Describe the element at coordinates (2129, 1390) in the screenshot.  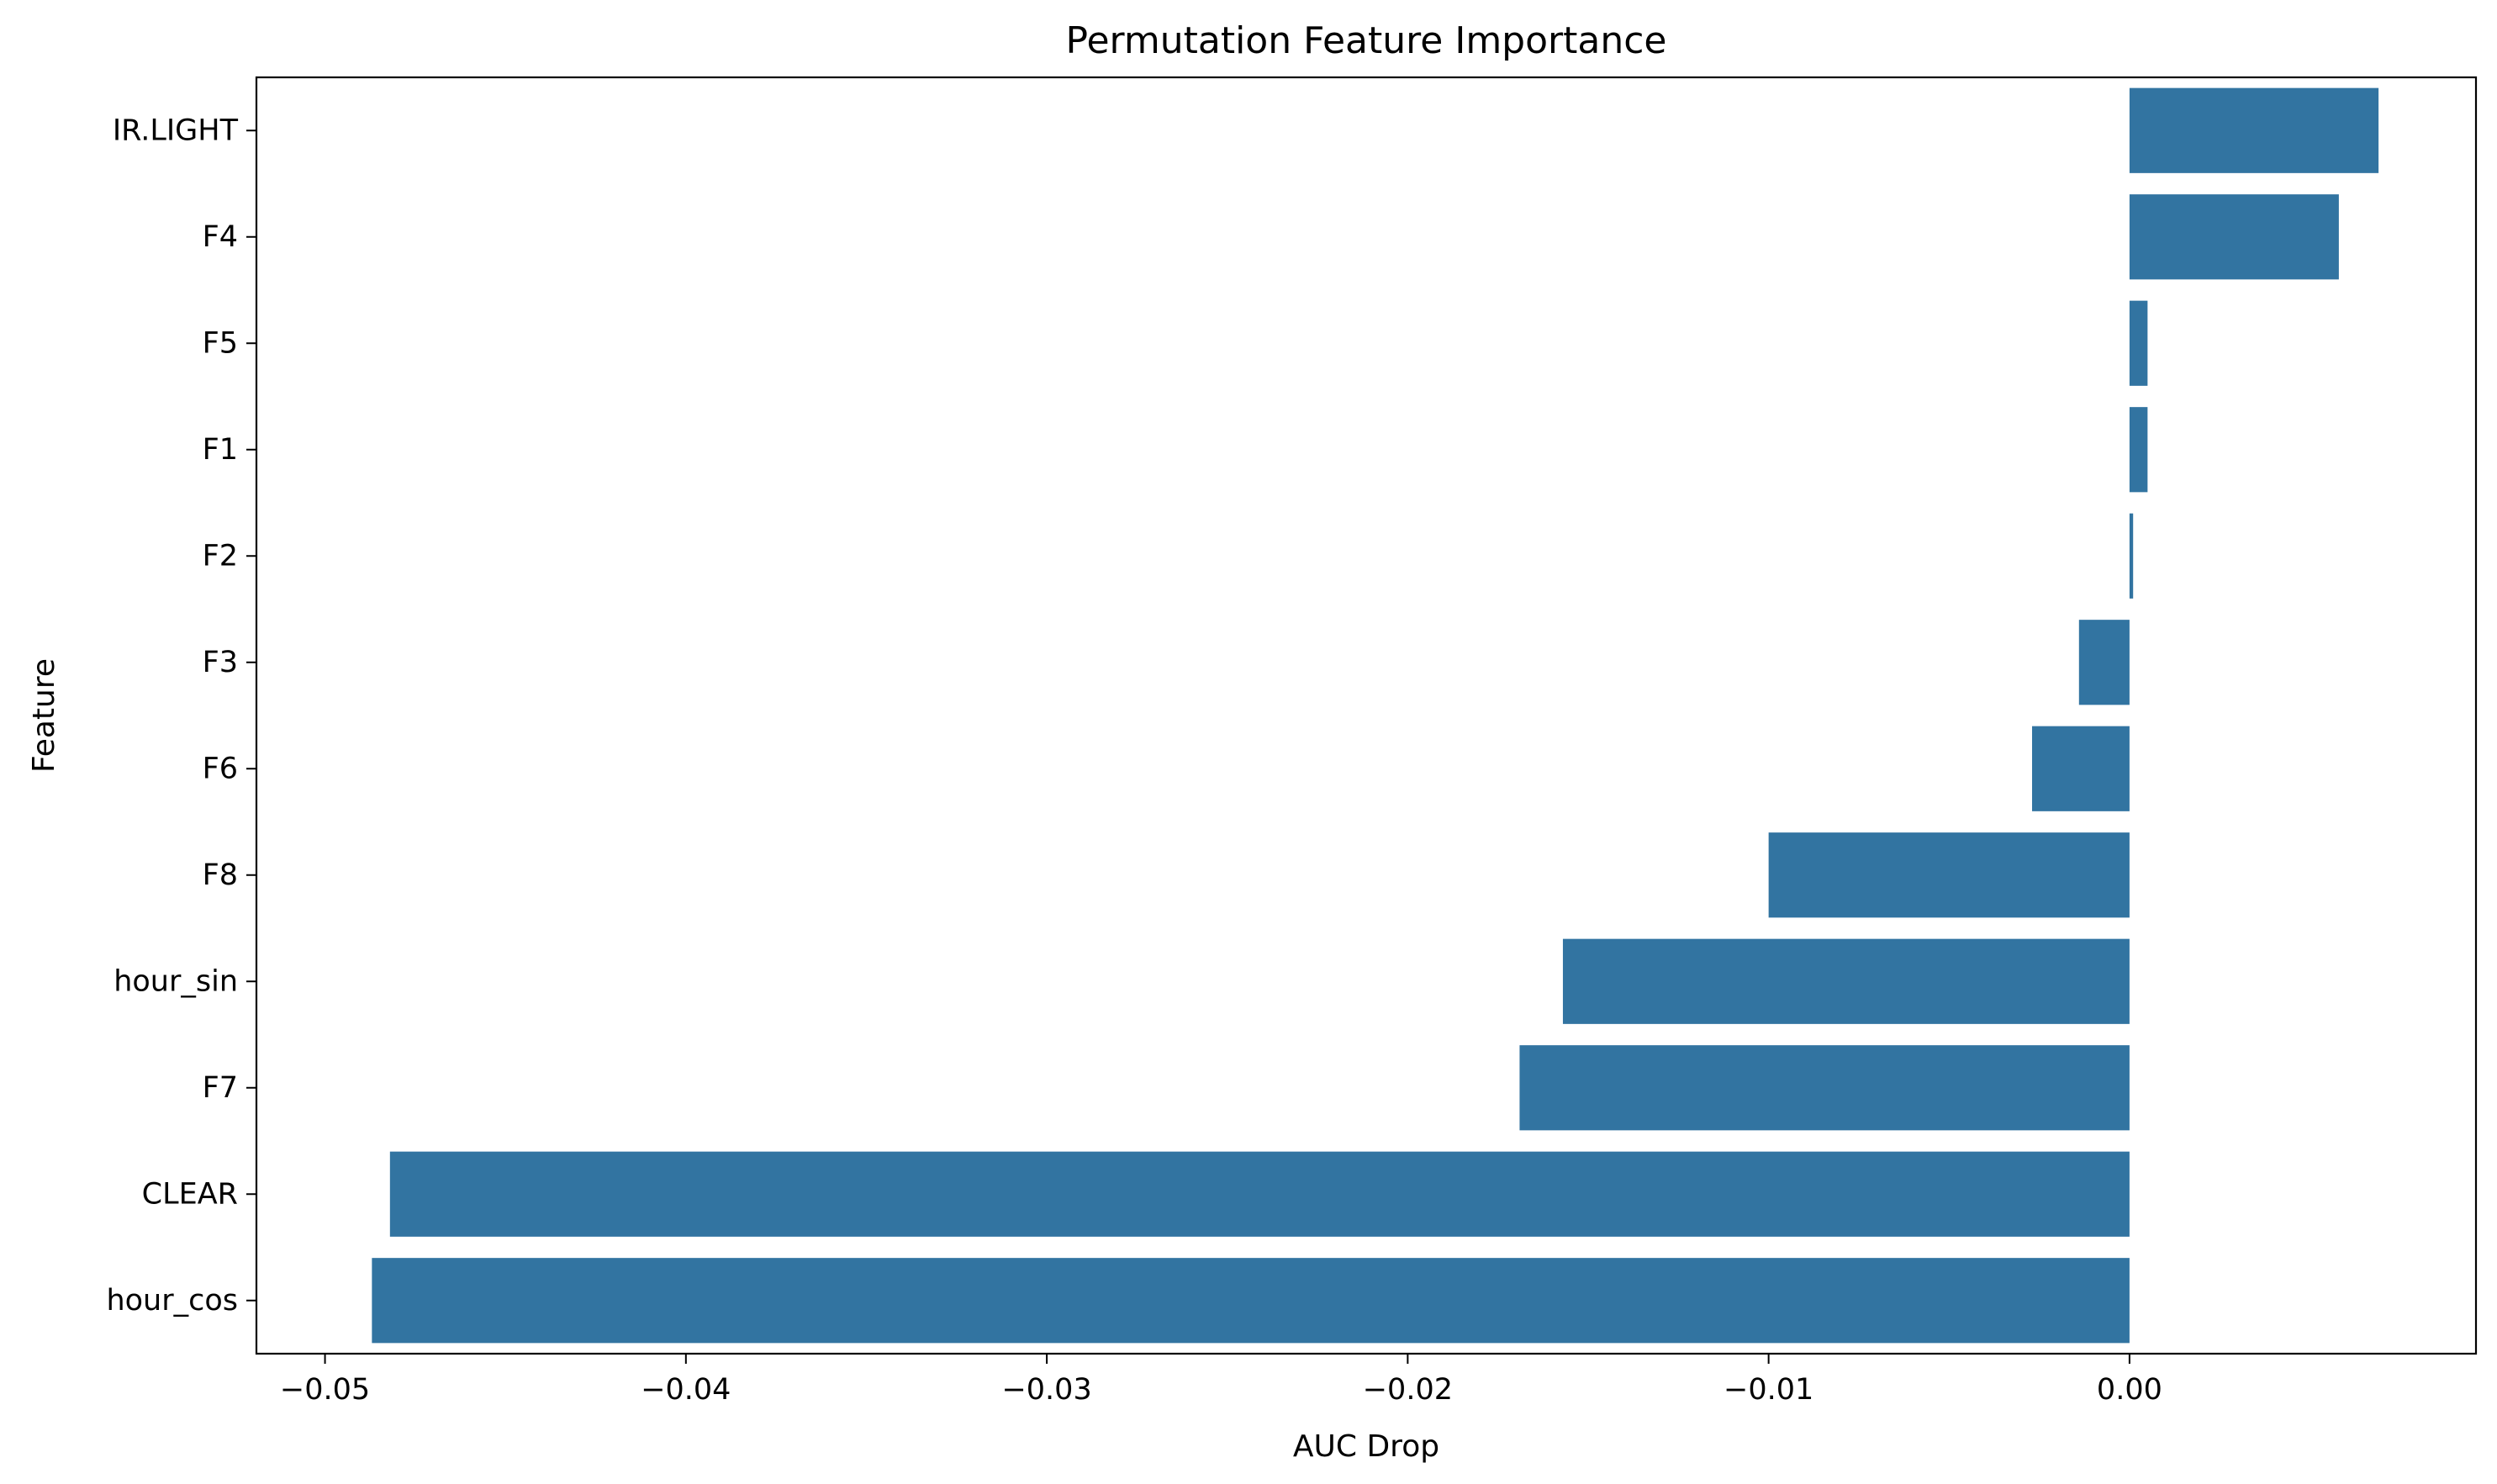
I see `x-tick-label: 0.00` at that location.